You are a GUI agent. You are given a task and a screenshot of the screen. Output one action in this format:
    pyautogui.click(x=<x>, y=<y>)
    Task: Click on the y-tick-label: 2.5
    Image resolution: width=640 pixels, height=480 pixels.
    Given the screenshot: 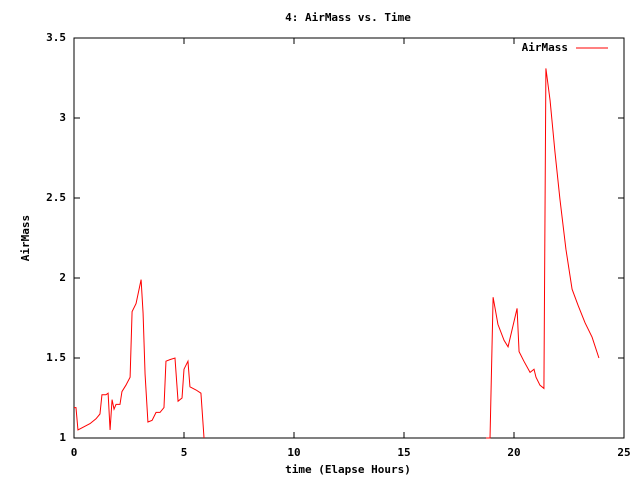 What is the action you would take?
    pyautogui.click(x=56, y=197)
    